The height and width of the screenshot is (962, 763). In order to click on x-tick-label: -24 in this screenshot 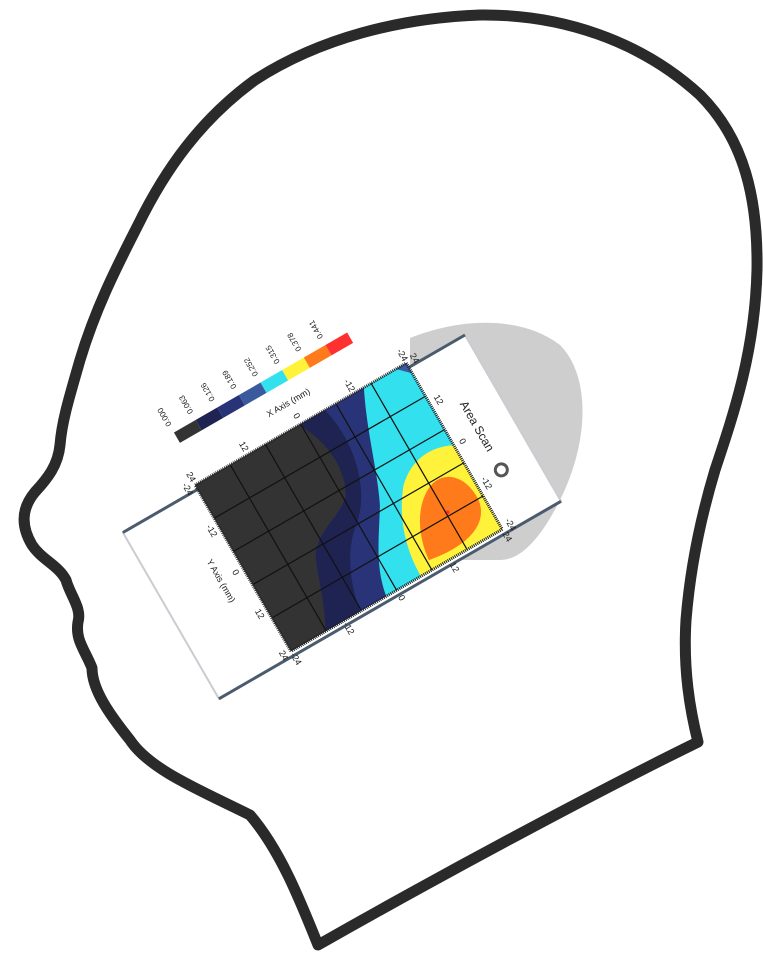, I will do `click(402, 355)`.